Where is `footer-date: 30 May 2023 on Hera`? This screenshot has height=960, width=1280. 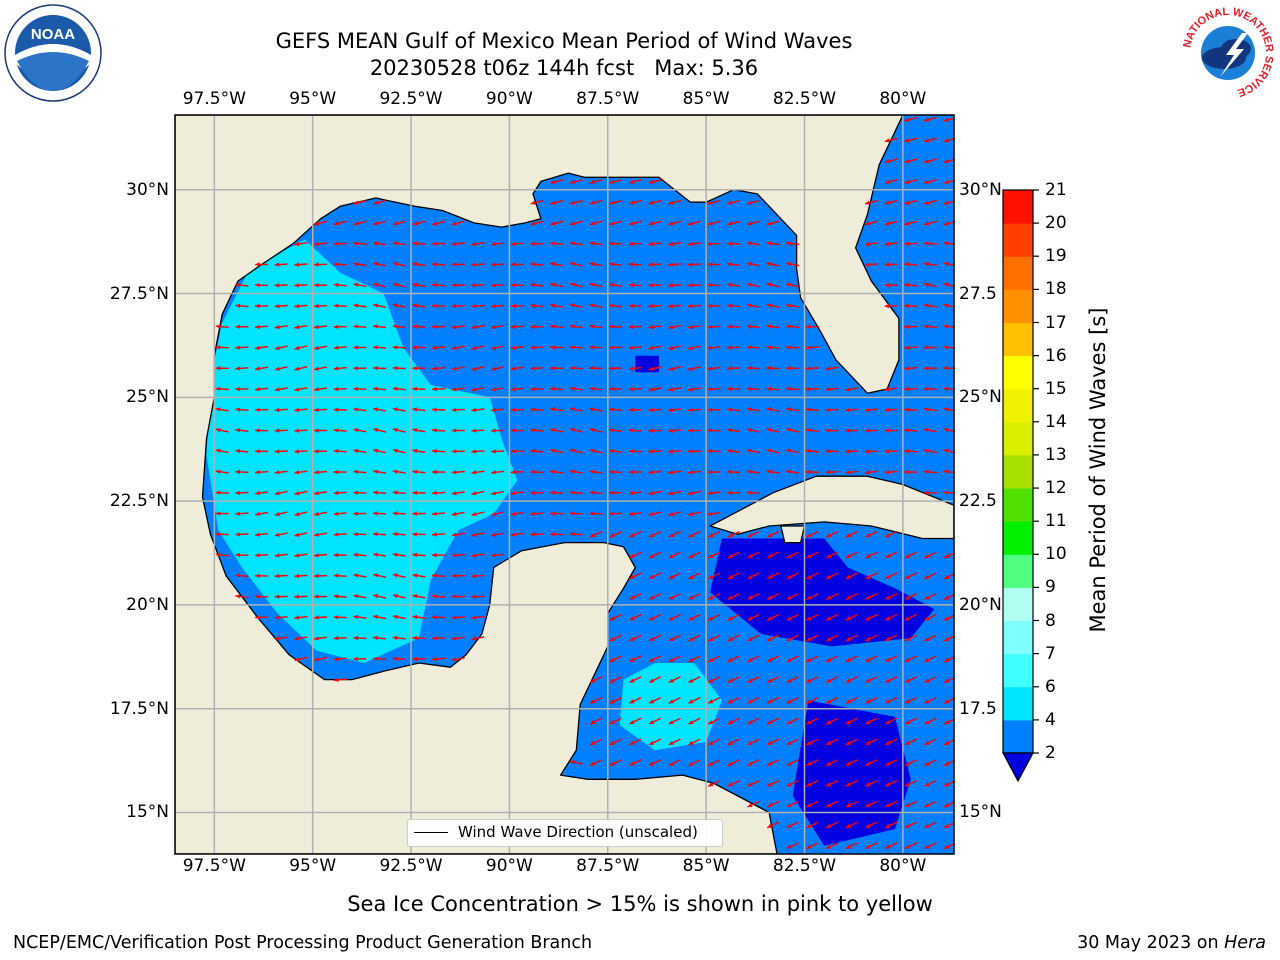
footer-date: 30 May 2023 on Hera is located at coordinates (1171, 943).